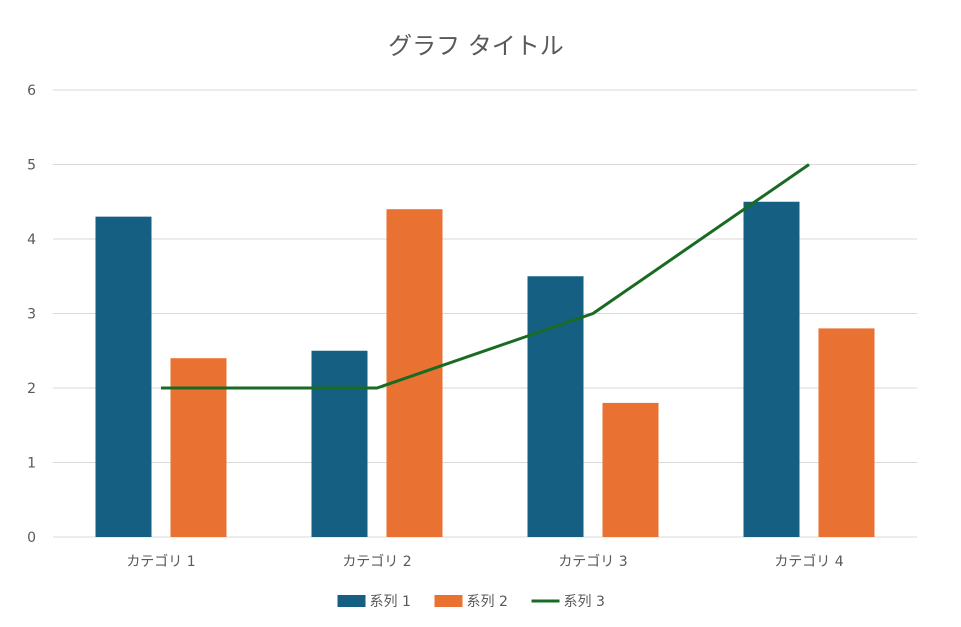 The width and height of the screenshot is (961, 627). What do you see at coordinates (31, 464) in the screenshot?
I see `y-tick-label: 1` at bounding box center [31, 464].